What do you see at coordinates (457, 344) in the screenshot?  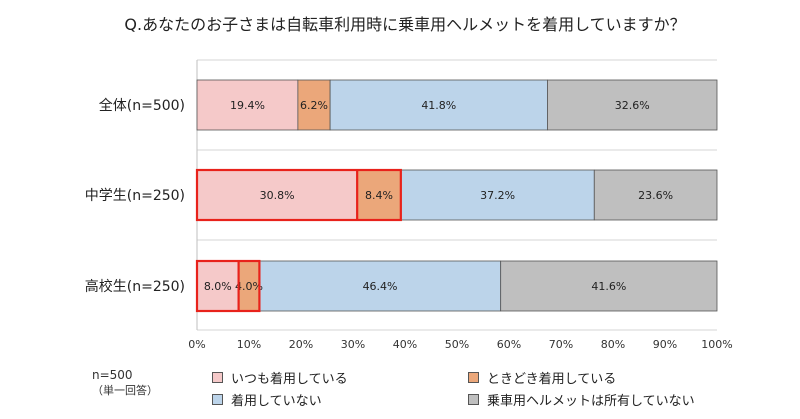 I see `x-tick-label: 50%` at bounding box center [457, 344].